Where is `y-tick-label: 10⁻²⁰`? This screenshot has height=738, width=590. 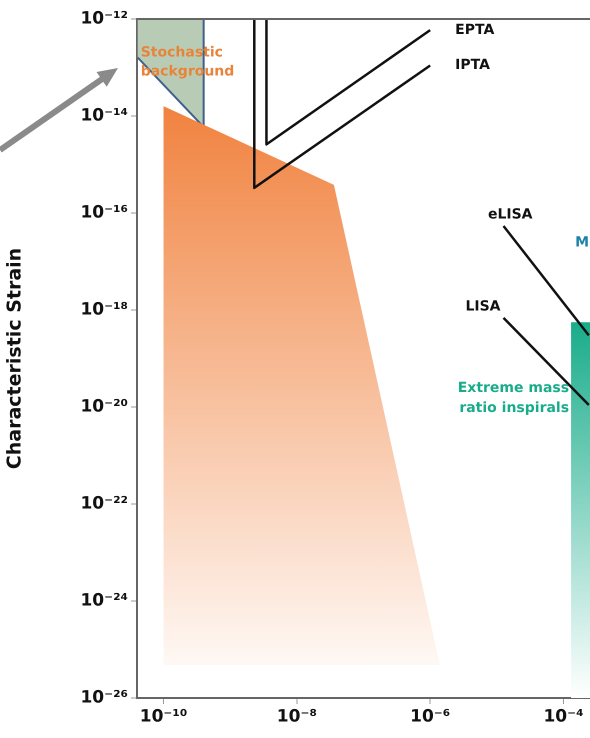 y-tick-label: 10⁻²⁰ is located at coordinates (104, 406).